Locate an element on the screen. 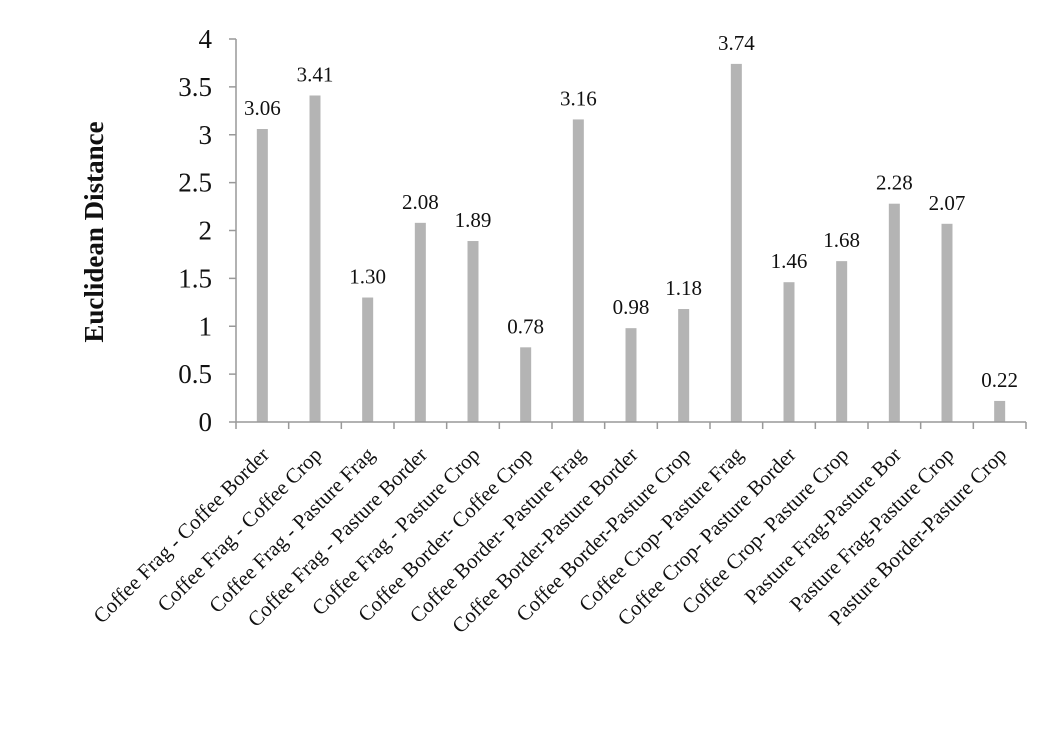  data-label: 1.68 is located at coordinates (841, 240).